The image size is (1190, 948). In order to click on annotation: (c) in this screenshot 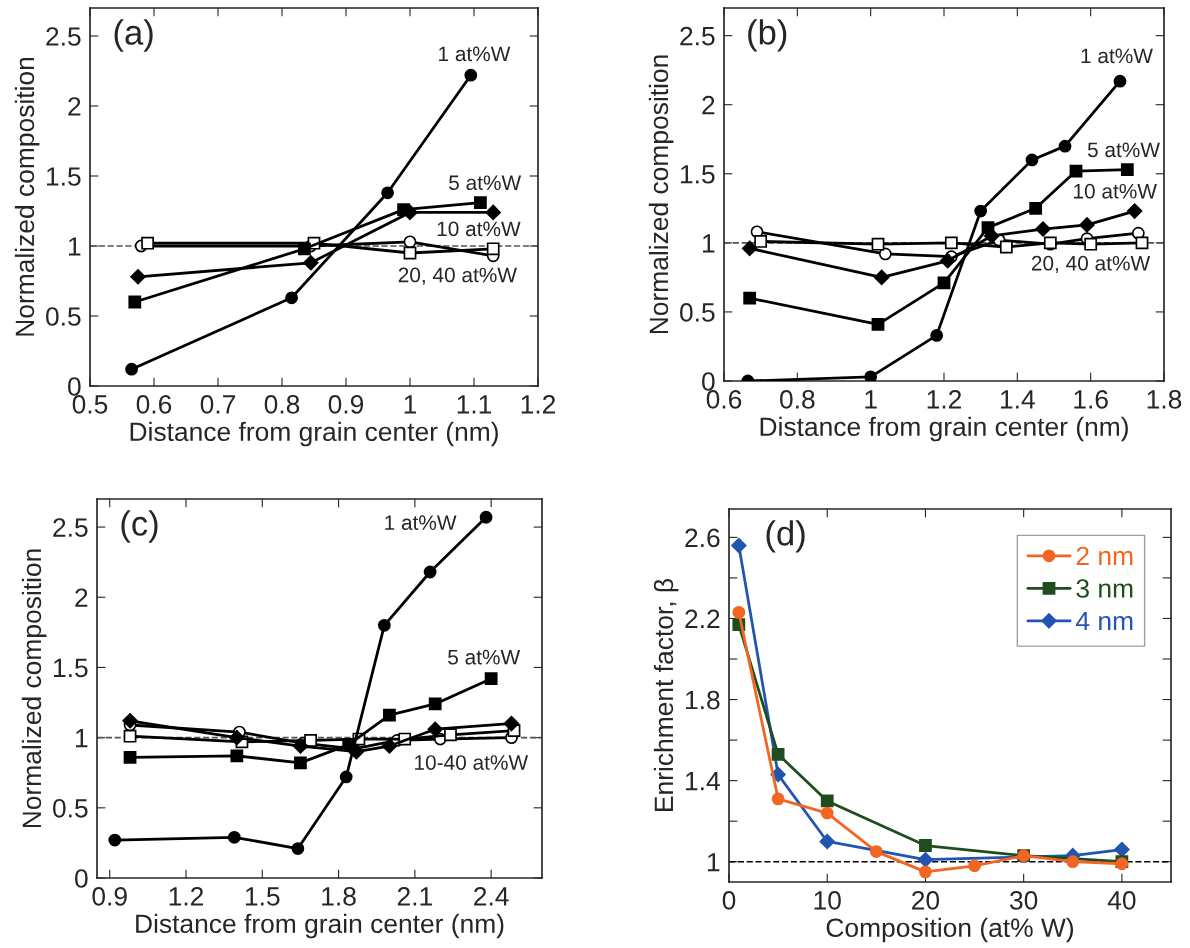, I will do `click(139, 526)`.